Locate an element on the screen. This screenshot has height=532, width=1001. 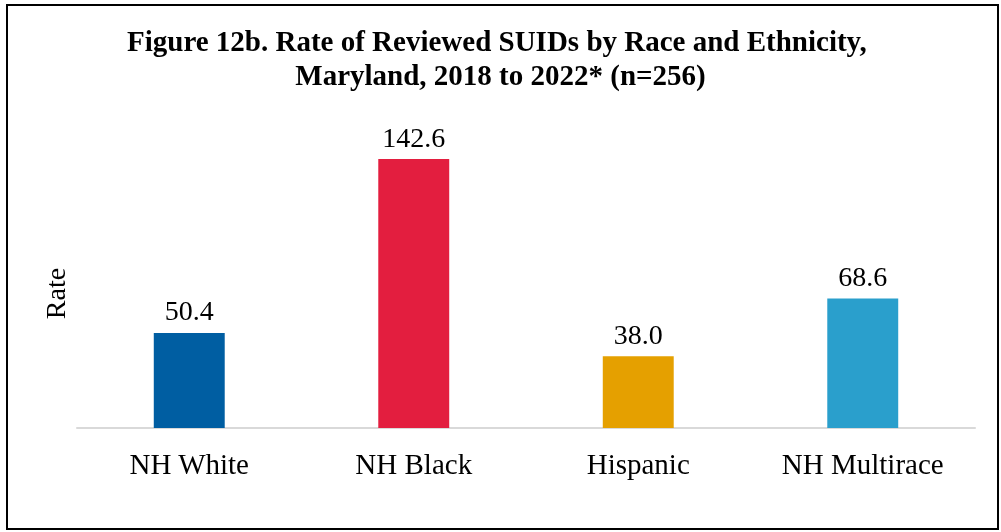
x-tick-label: NH Black is located at coordinates (414, 463).